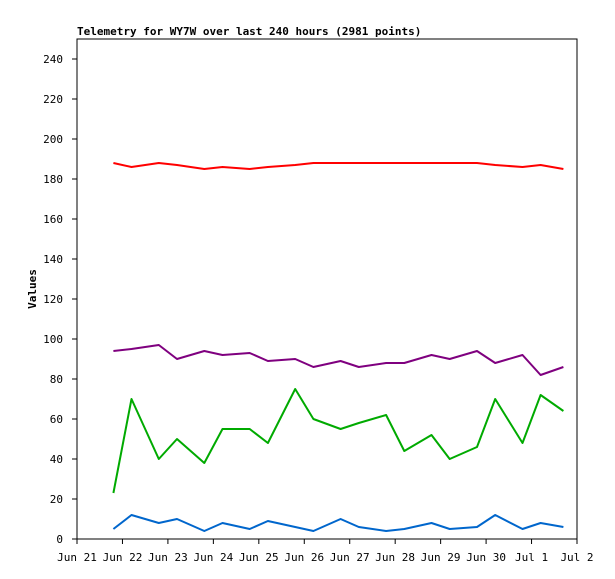  What do you see at coordinates (259, 557) in the screenshot?
I see `x-tick-label: Jun 25` at bounding box center [259, 557].